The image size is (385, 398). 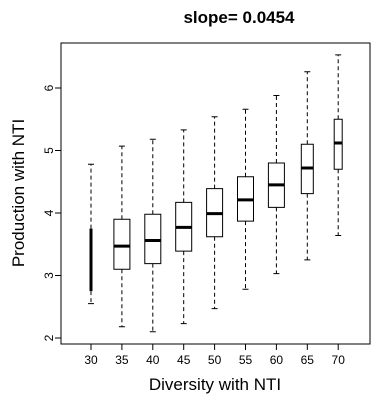 What do you see at coordinates (215, 384) in the screenshot?
I see `x-axis-label: Diversity with NTI` at bounding box center [215, 384].